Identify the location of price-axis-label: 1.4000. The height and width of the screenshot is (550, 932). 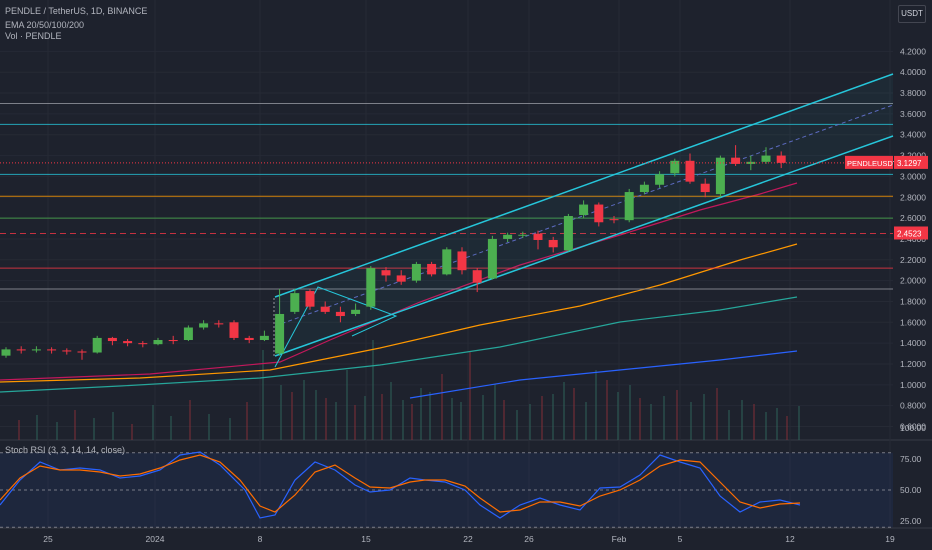
(913, 343).